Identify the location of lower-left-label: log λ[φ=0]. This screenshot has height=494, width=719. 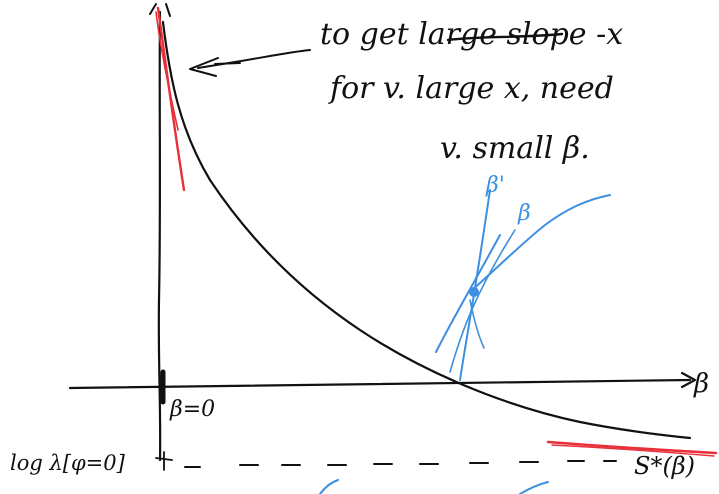
(68, 463).